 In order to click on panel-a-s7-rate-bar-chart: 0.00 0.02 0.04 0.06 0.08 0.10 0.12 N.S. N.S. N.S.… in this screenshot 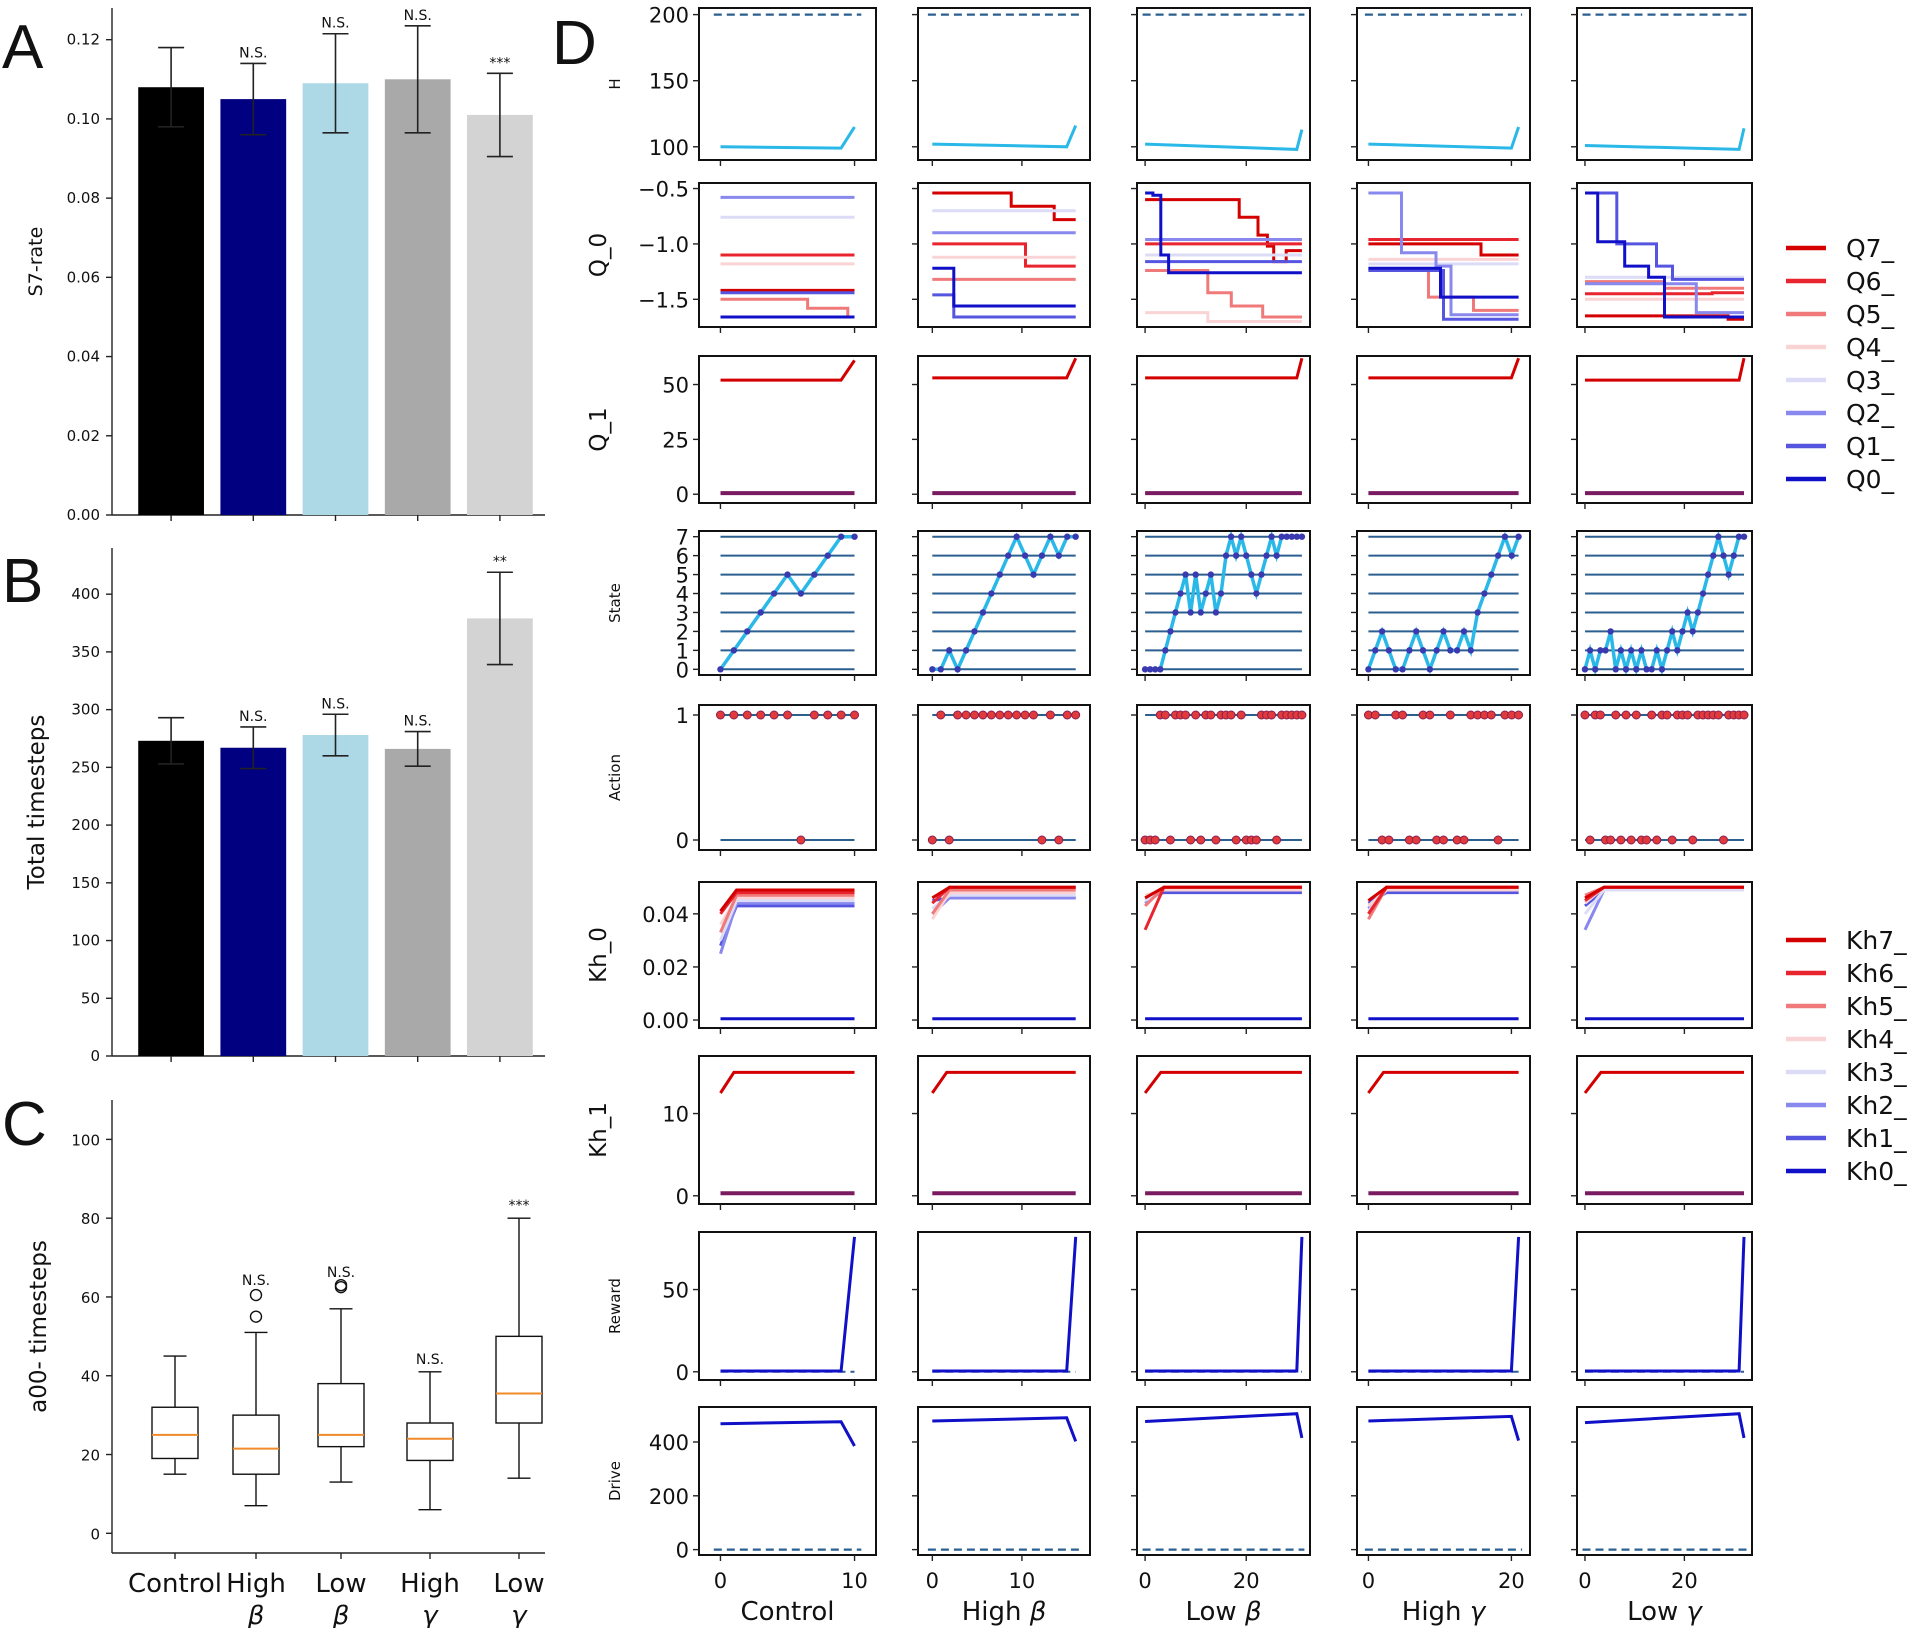, I will do `click(285, 266)`.